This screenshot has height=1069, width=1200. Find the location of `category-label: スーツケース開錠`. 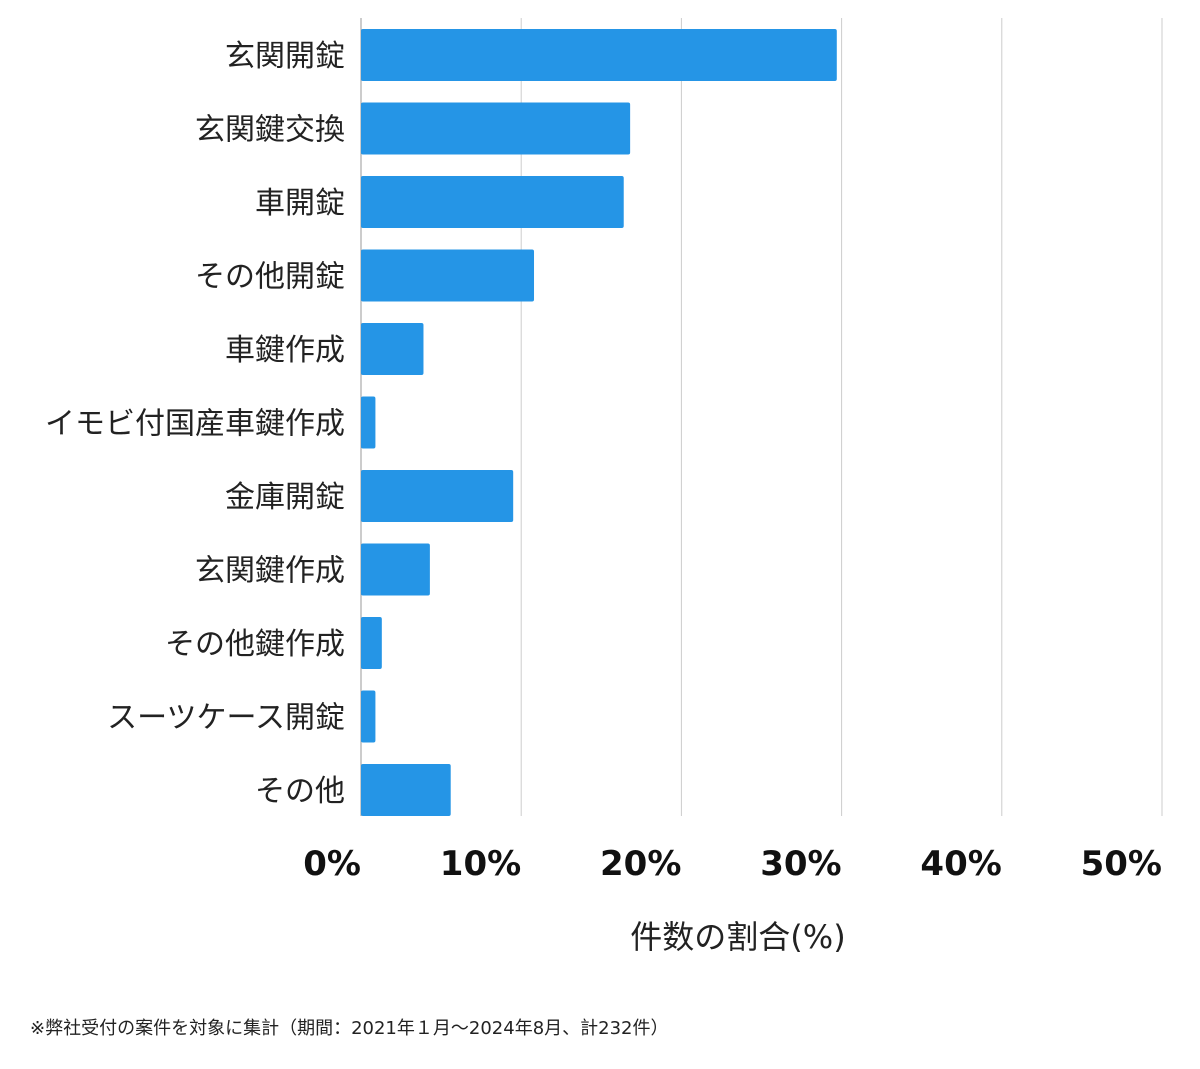

category-label: スーツケース開錠 is located at coordinates (226, 718).